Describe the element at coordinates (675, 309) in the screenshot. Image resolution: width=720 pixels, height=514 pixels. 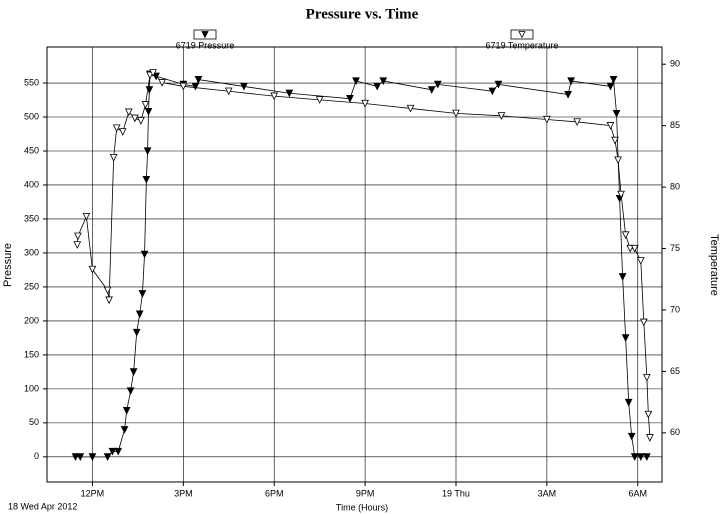
I see `y2-tick-label: 70` at that location.